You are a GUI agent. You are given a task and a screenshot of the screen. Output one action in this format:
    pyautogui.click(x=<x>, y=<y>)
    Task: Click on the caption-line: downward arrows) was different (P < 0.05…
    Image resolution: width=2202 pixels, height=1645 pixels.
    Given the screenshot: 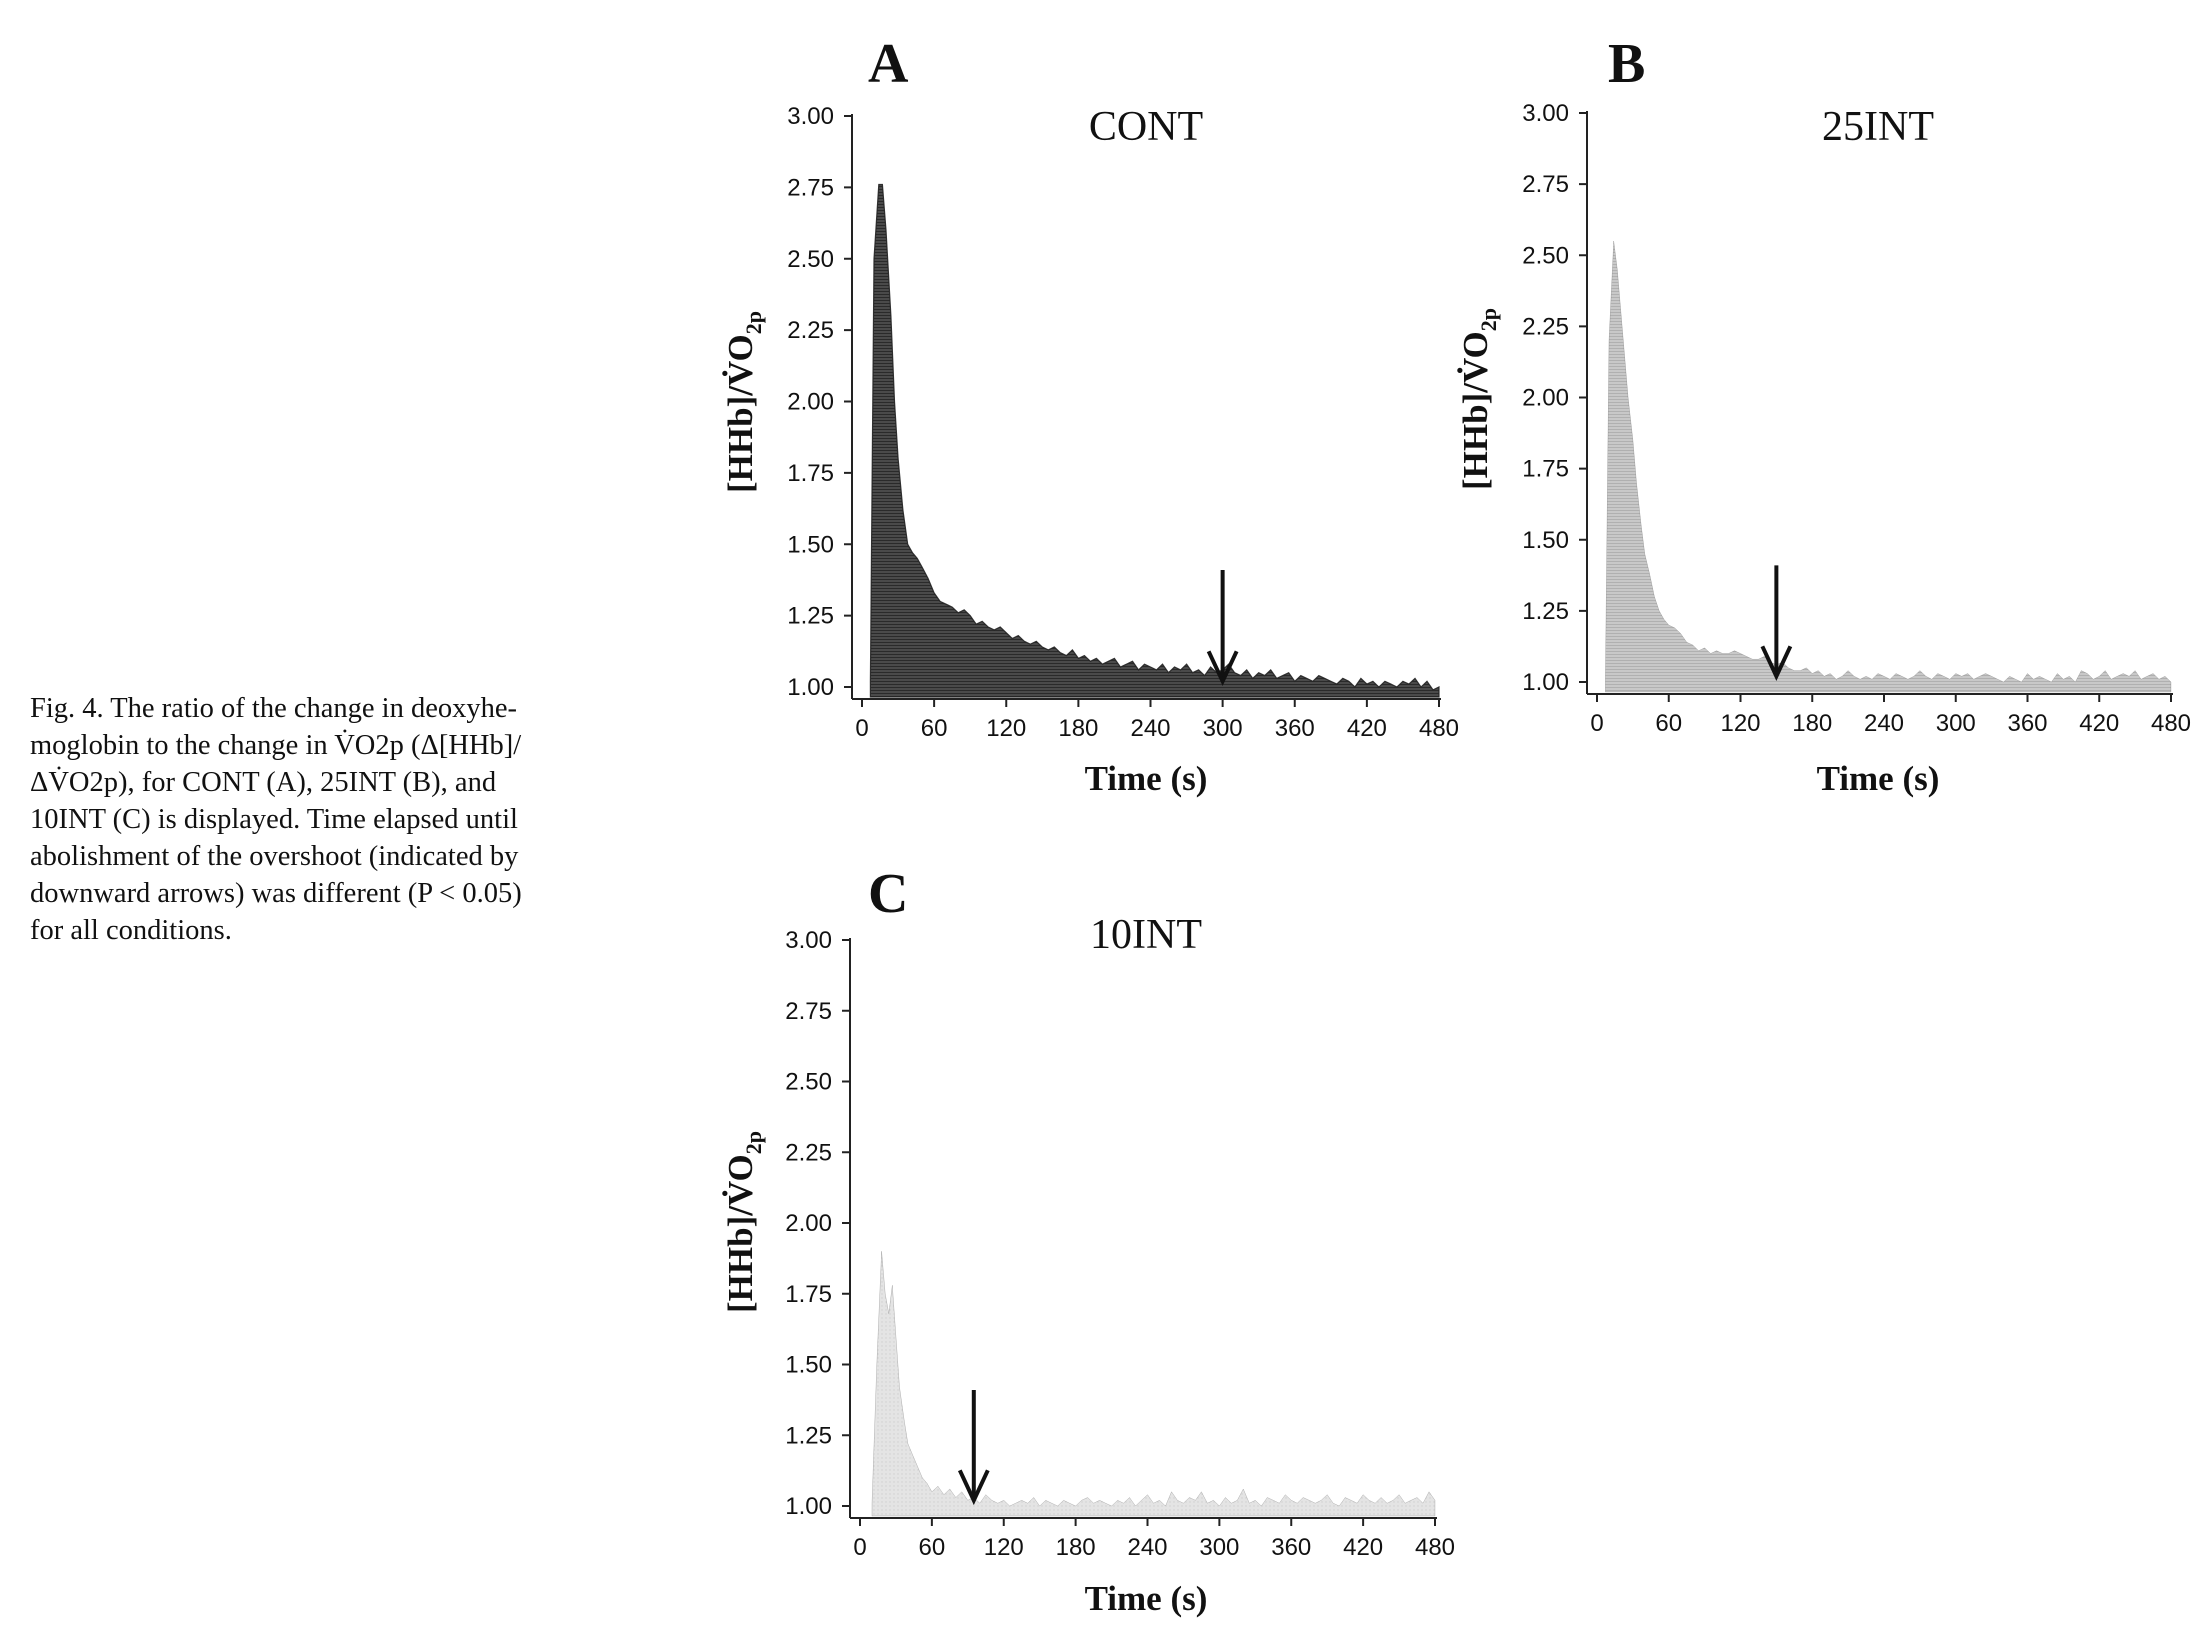 What is the action you would take?
    pyautogui.click(x=276, y=893)
    